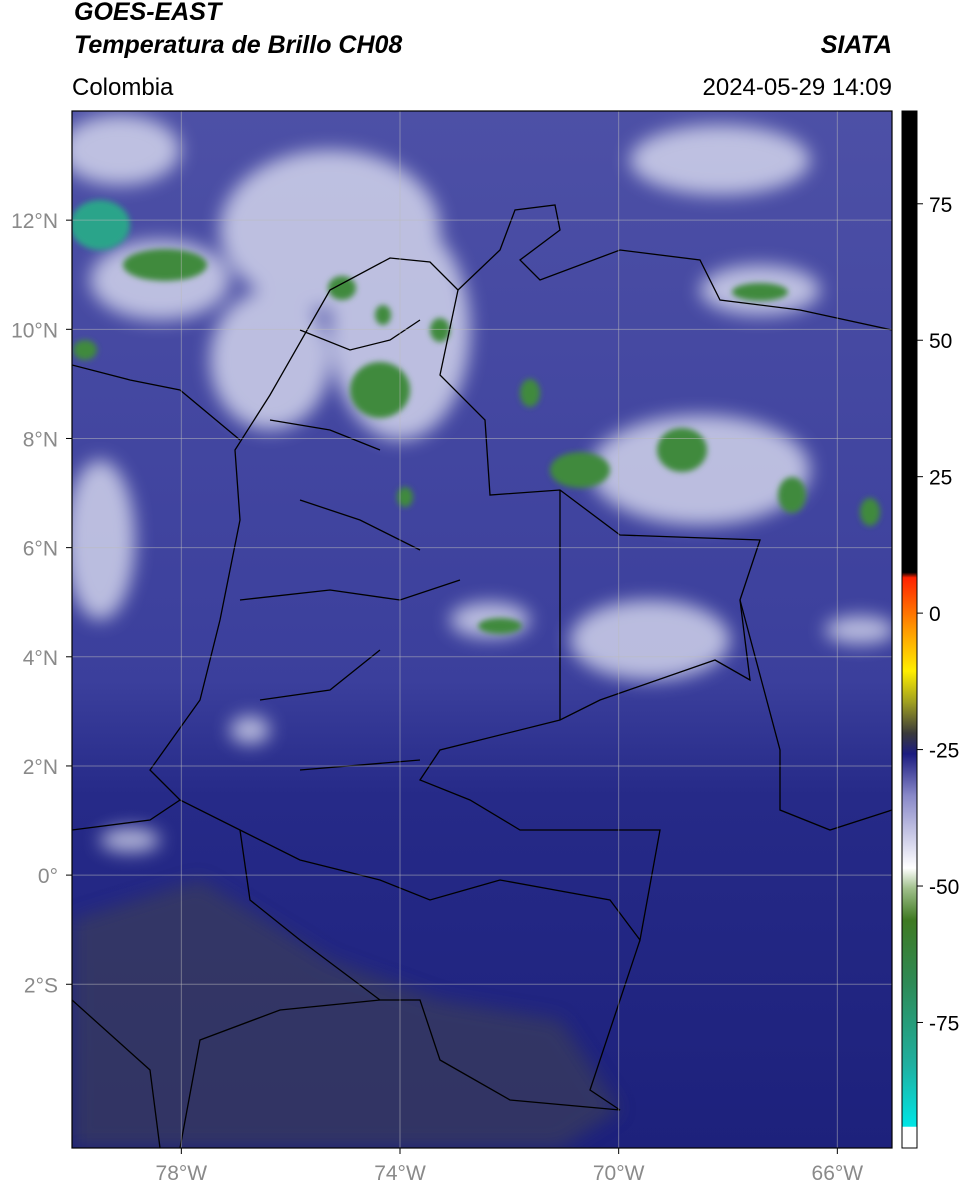 This screenshot has width=966, height=1190. Describe the element at coordinates (935, 614) in the screenshot. I see `colorbar-tick-label: 0` at that location.